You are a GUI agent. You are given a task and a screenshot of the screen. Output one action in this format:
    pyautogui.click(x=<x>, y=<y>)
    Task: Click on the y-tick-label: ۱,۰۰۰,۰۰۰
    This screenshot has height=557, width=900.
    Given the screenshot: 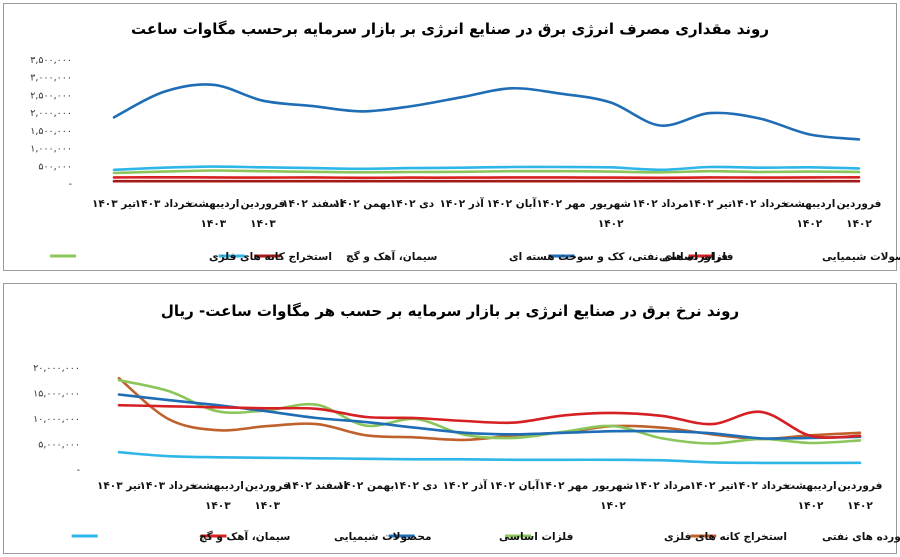 What is the action you would take?
    pyautogui.click(x=51, y=149)
    